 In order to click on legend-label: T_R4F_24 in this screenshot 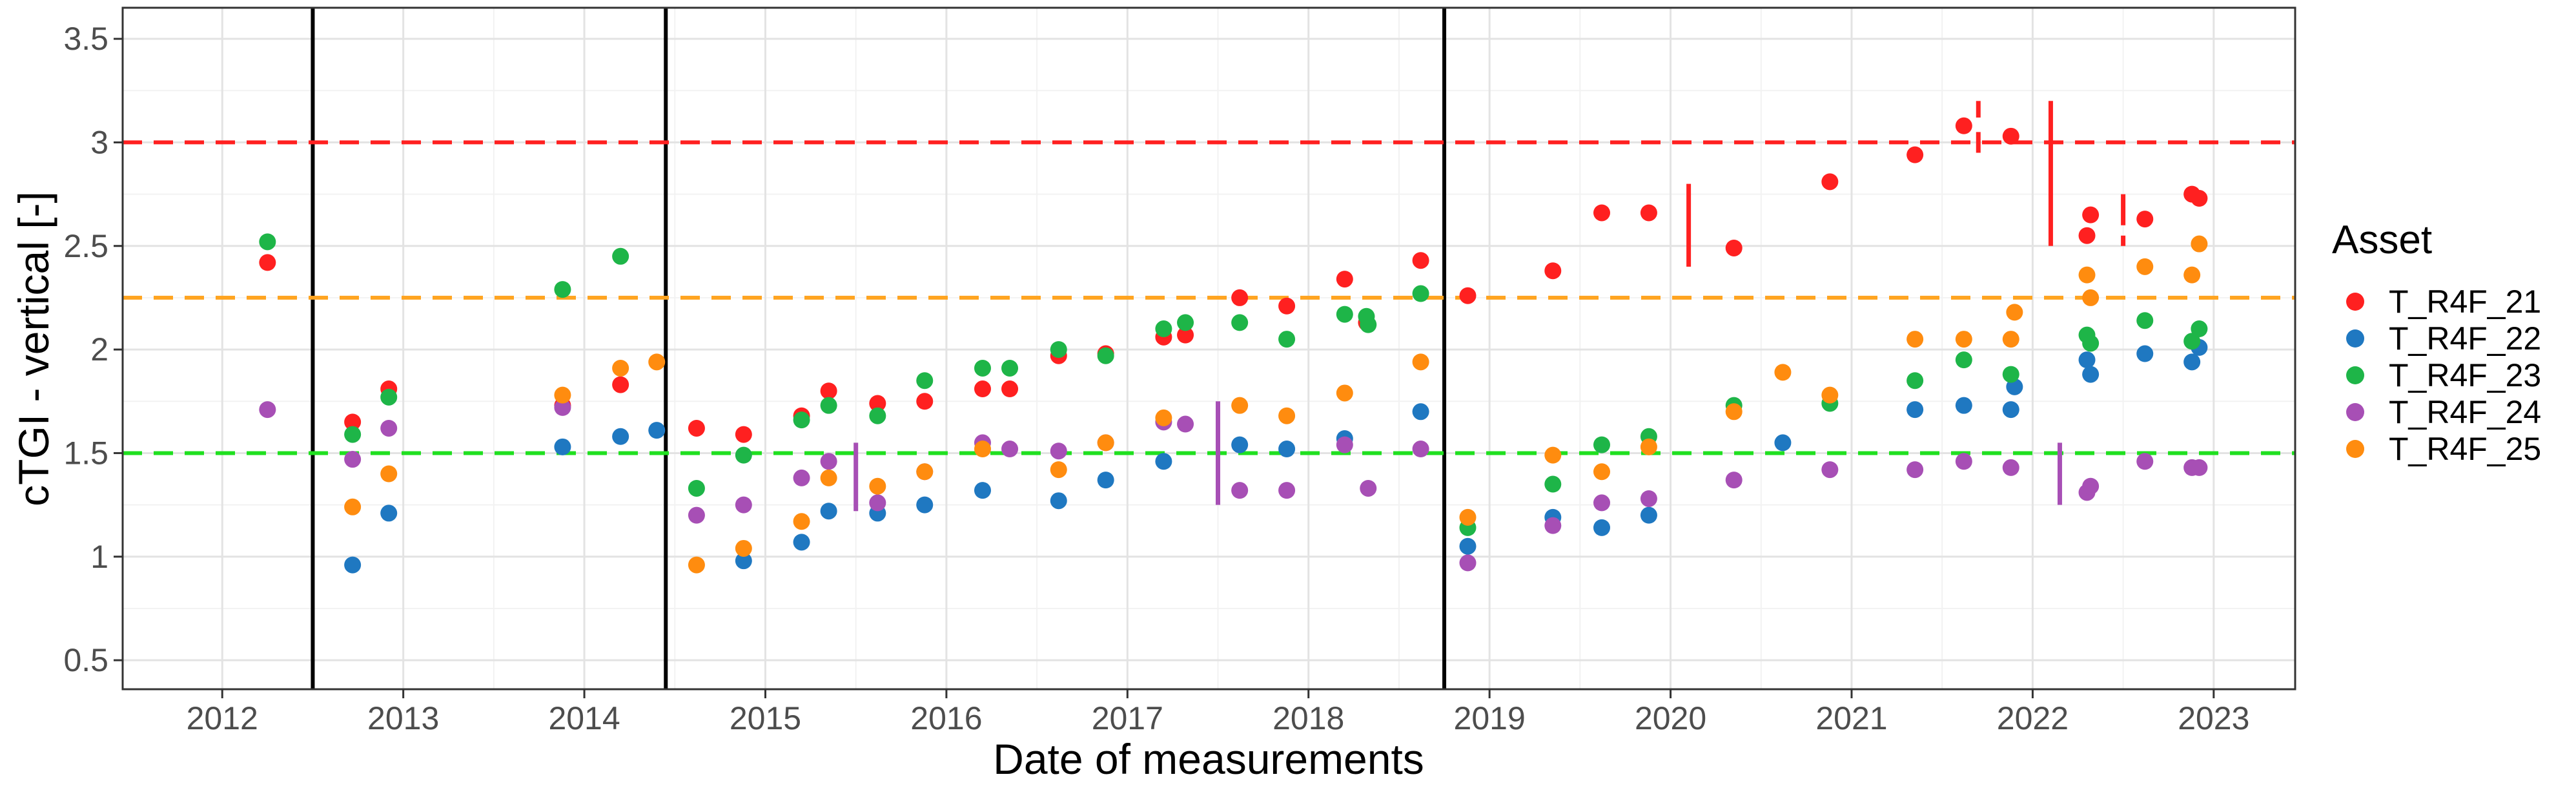, I will do `click(2465, 412)`.